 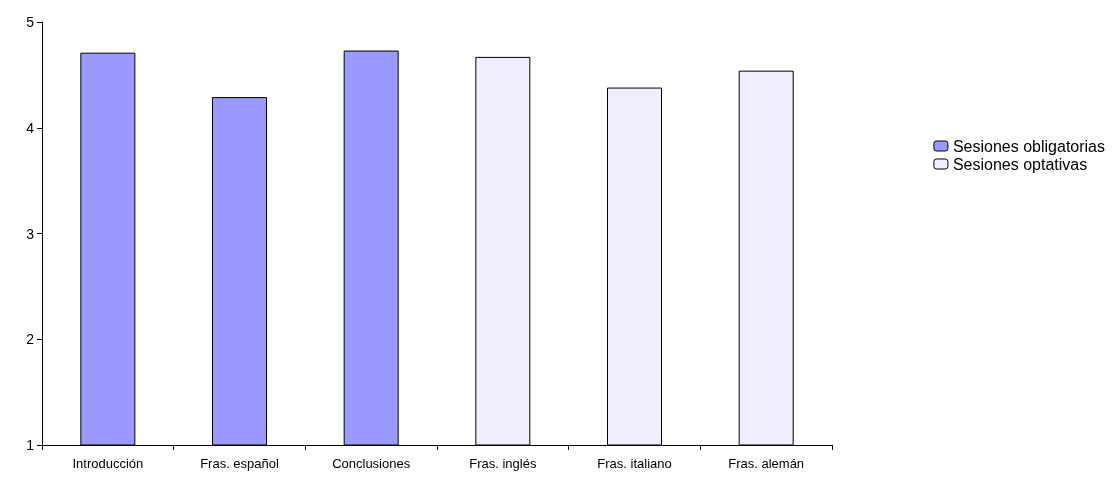 I want to click on y-tick-label: 2, so click(x=30, y=339).